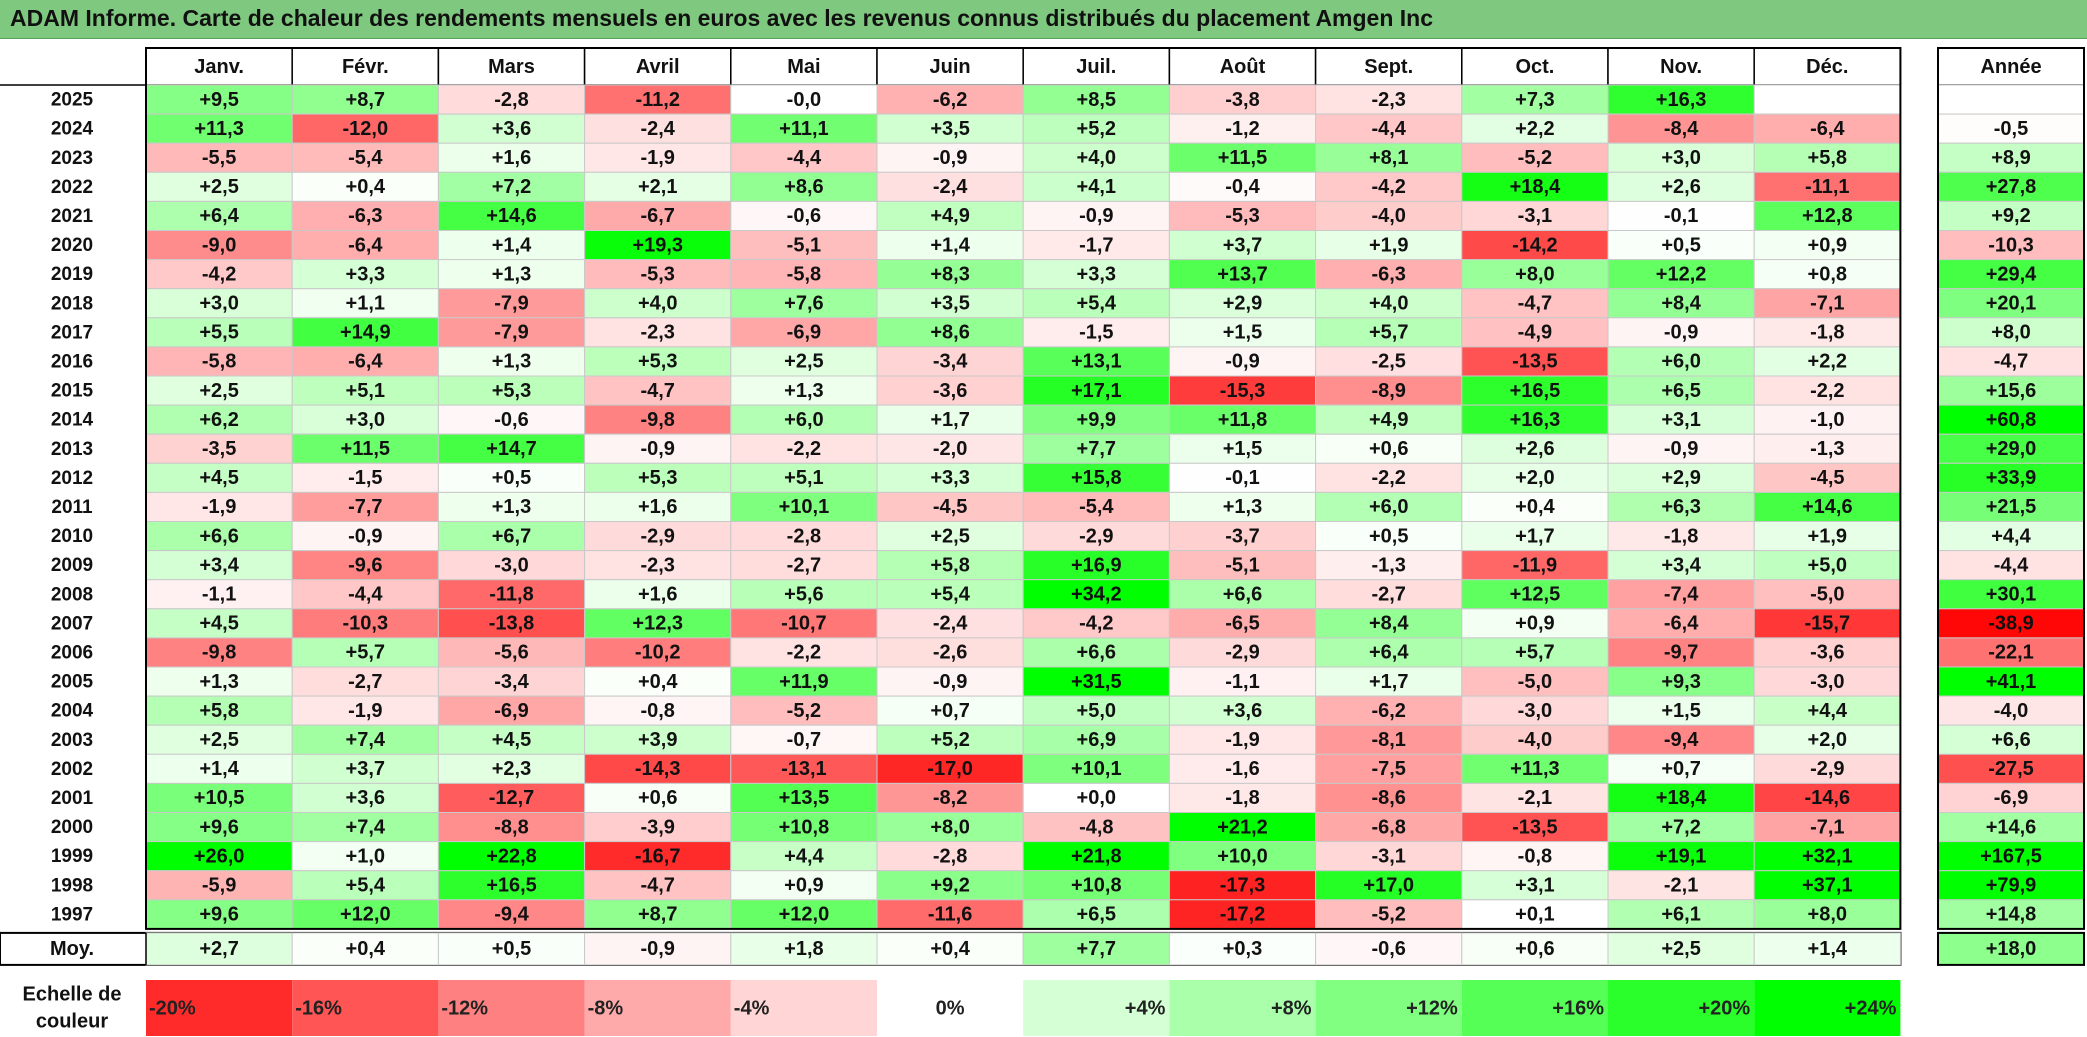 This screenshot has height=1037, width=2087. I want to click on cell-value: +1,7, so click(949, 420).